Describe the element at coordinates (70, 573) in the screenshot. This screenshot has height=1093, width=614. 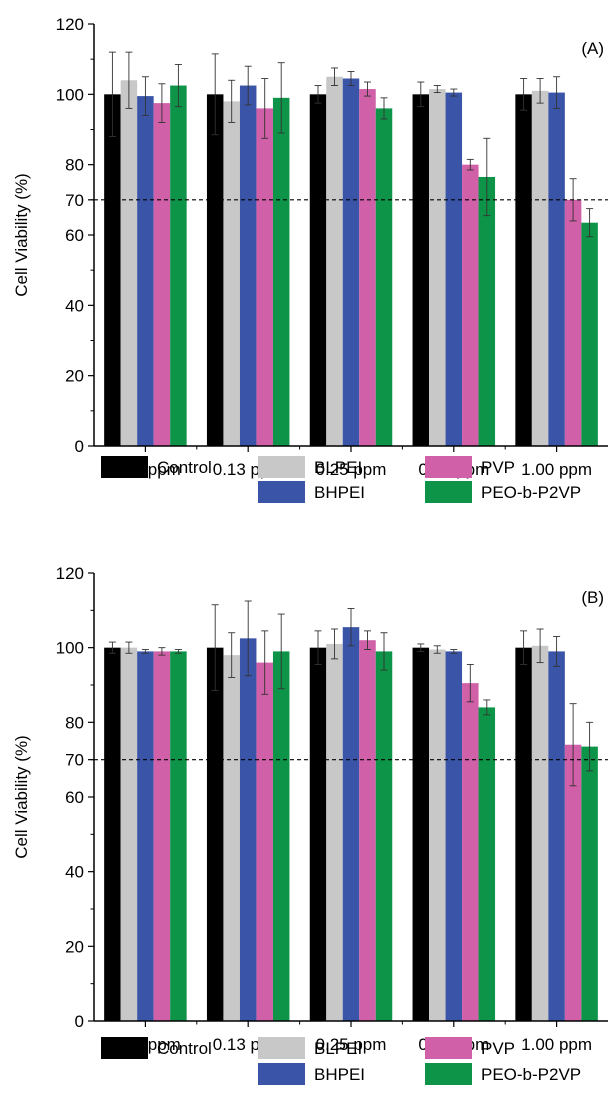
I see `panel-b-y-tick-label-120: 120` at that location.